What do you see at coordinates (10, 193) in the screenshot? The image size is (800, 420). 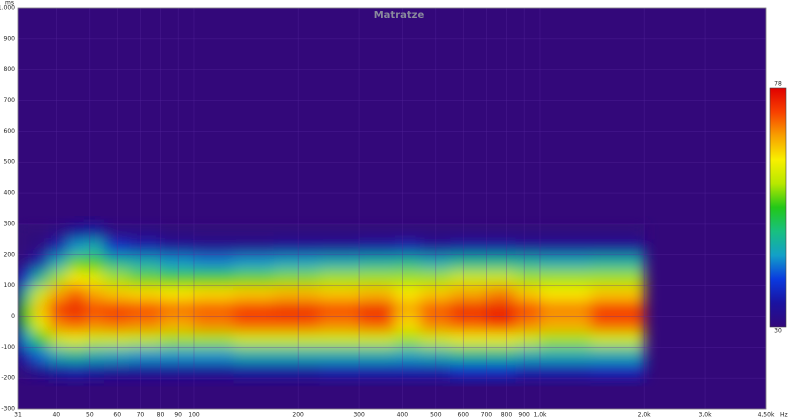 I see `y-tick-label: 400` at bounding box center [10, 193].